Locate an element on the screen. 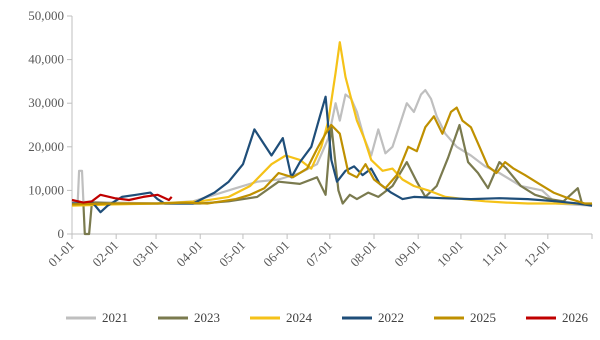 The height and width of the screenshot is (340, 600). legend-item-2025: 2025 is located at coordinates (465, 317).